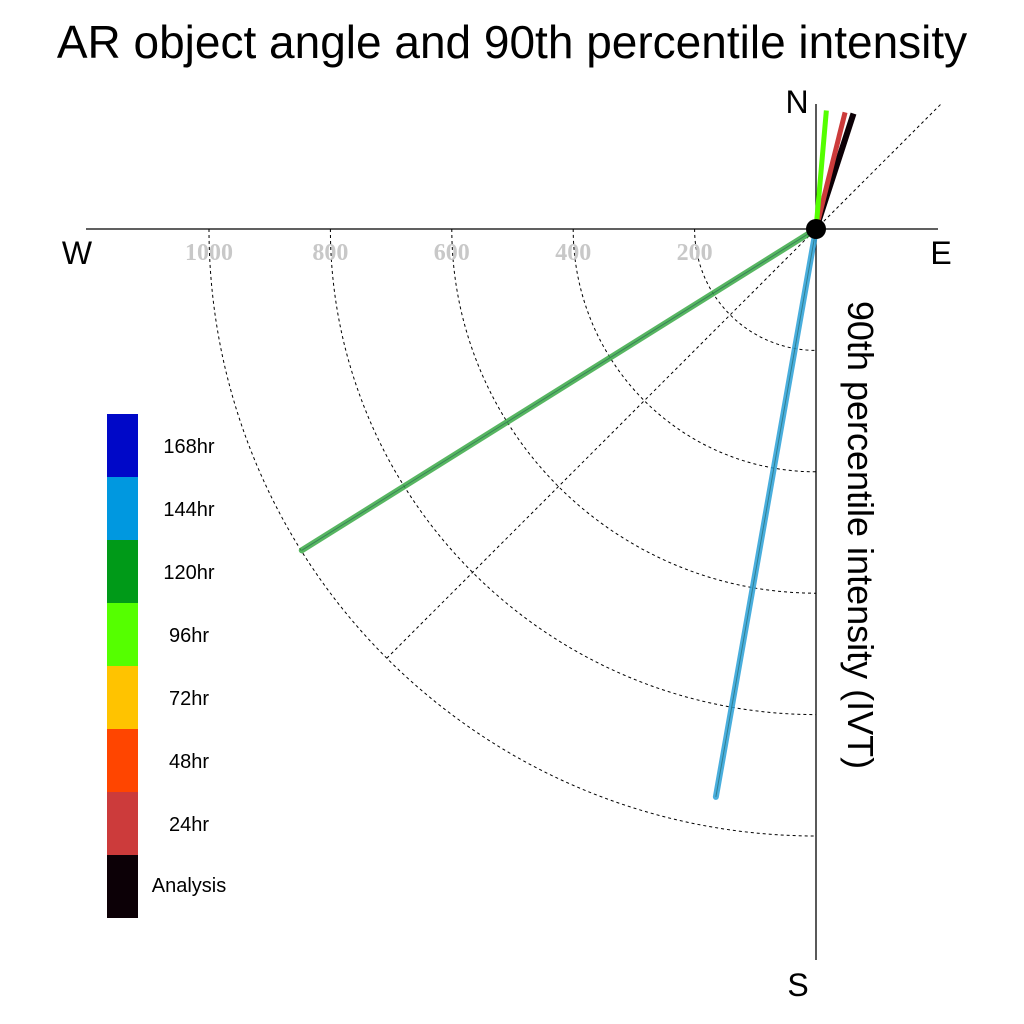 The image size is (1024, 1024). What do you see at coordinates (209, 253) in the screenshot?
I see `radial-tick-label: 1000` at bounding box center [209, 253].